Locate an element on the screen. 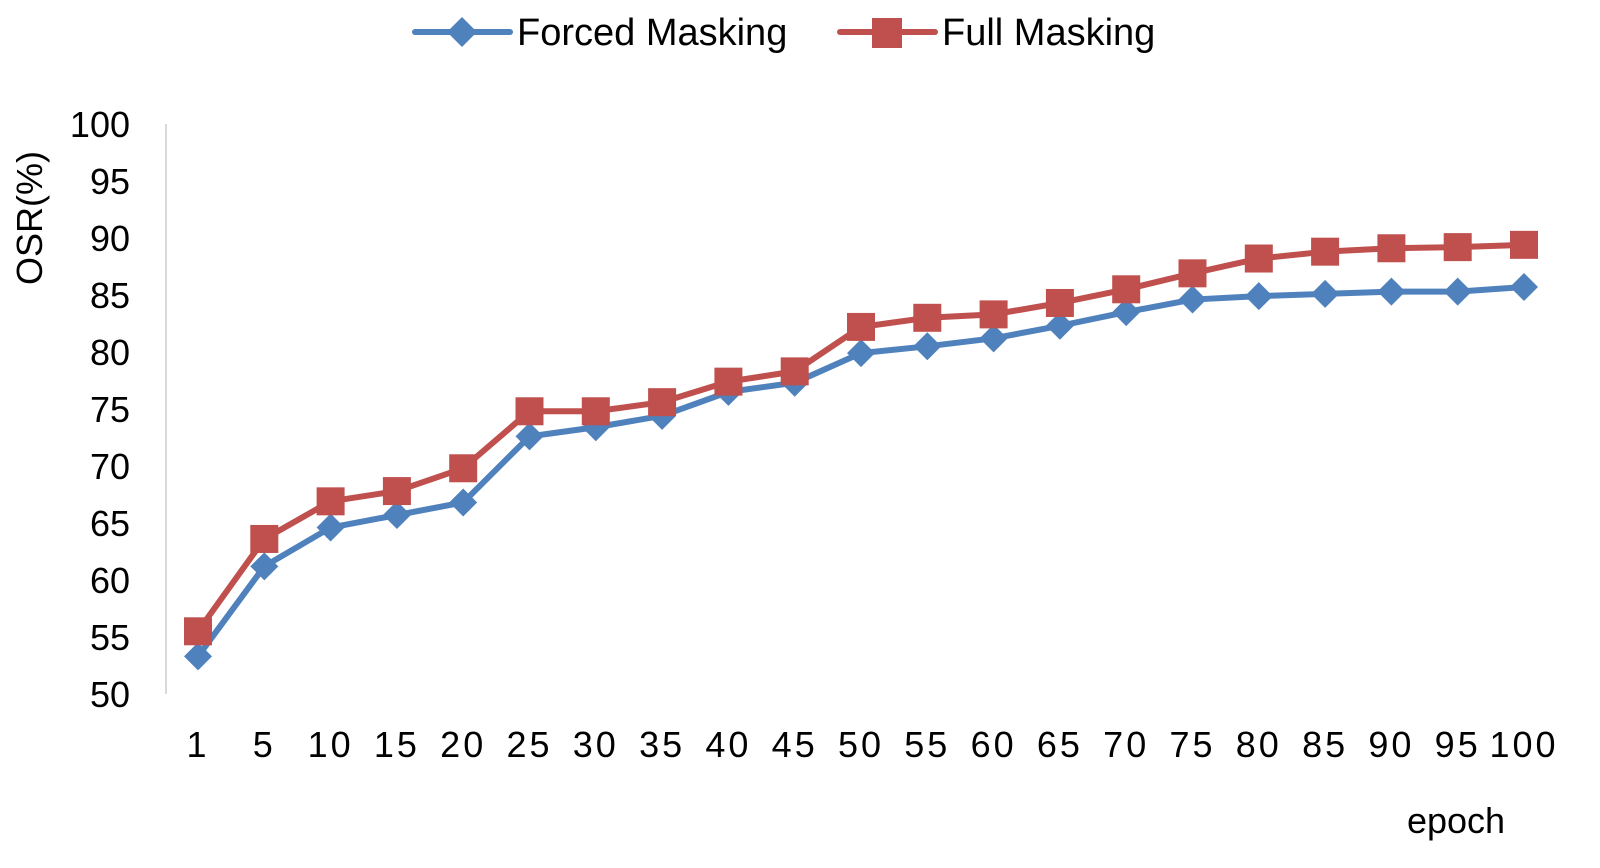 The height and width of the screenshot is (868, 1600). x-tick-label: 10 is located at coordinates (331, 744).